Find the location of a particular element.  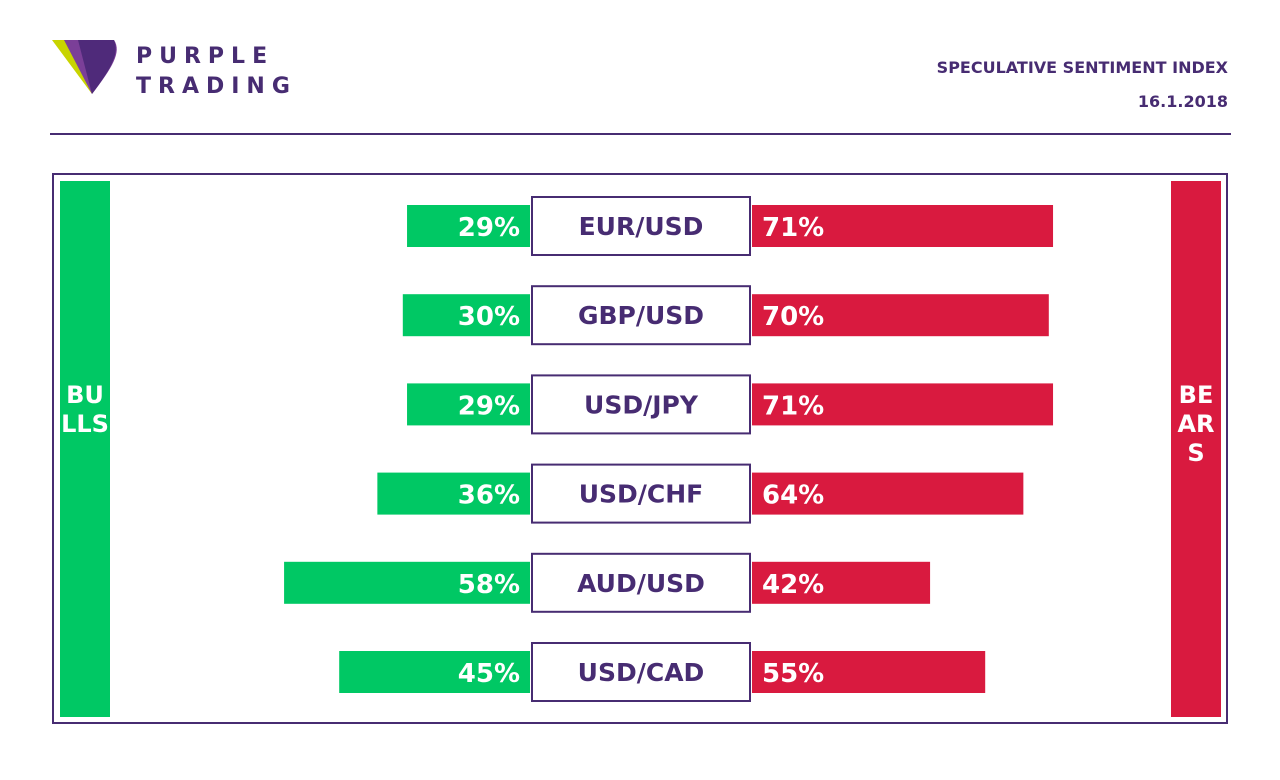

bear-value-label: 42% is located at coordinates (793, 585).